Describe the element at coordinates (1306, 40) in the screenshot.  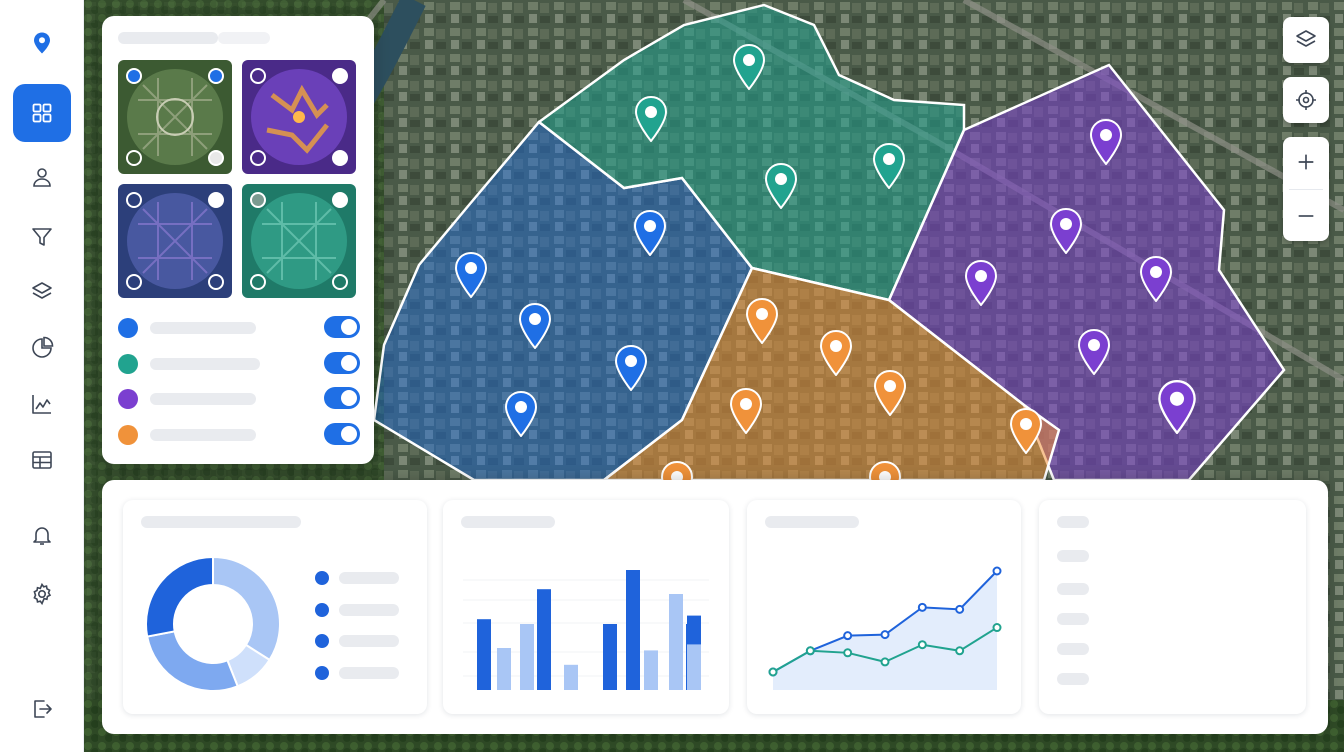
I see `basemap-layers-button` at that location.